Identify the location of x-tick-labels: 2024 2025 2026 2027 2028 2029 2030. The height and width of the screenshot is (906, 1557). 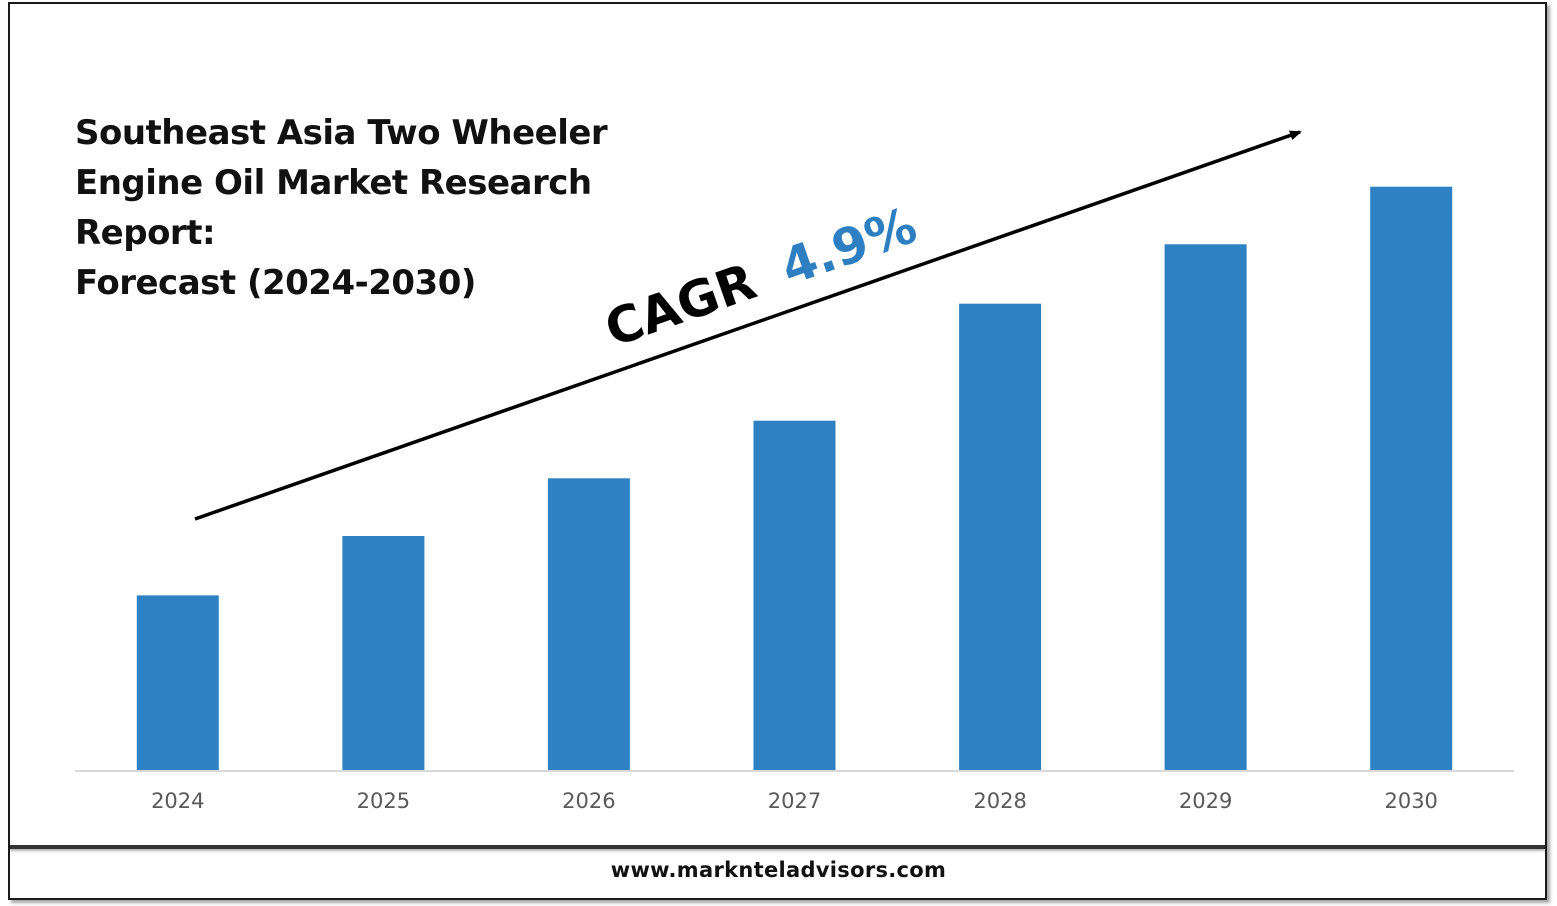
(794, 801).